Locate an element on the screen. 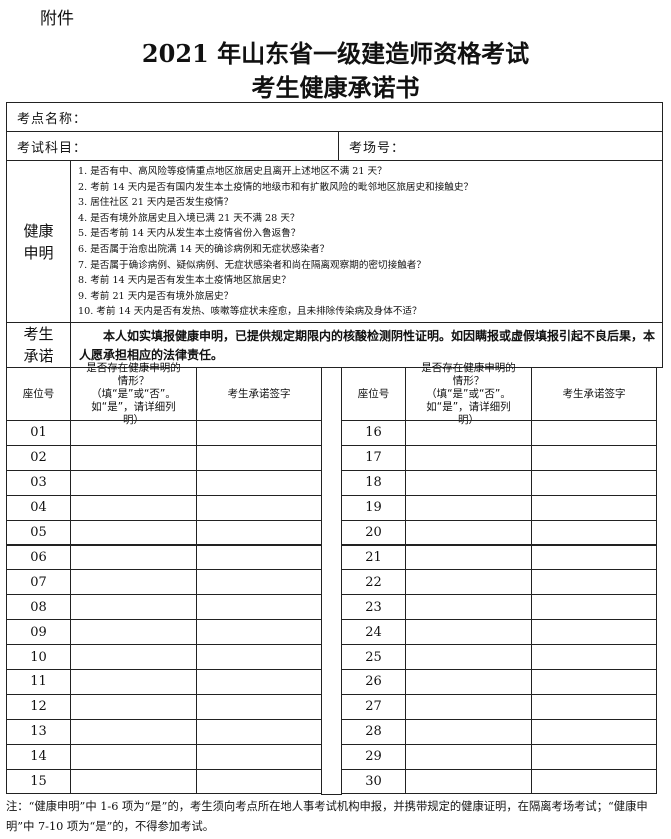 This screenshot has width=671, height=839. seat-number: 26 is located at coordinates (373, 682).